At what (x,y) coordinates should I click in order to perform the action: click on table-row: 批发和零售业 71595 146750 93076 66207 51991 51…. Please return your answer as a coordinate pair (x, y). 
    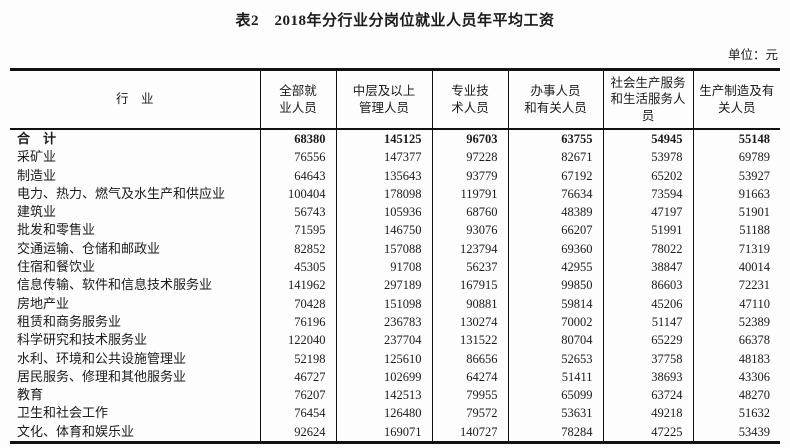
    Looking at the image, I should click on (395, 230).